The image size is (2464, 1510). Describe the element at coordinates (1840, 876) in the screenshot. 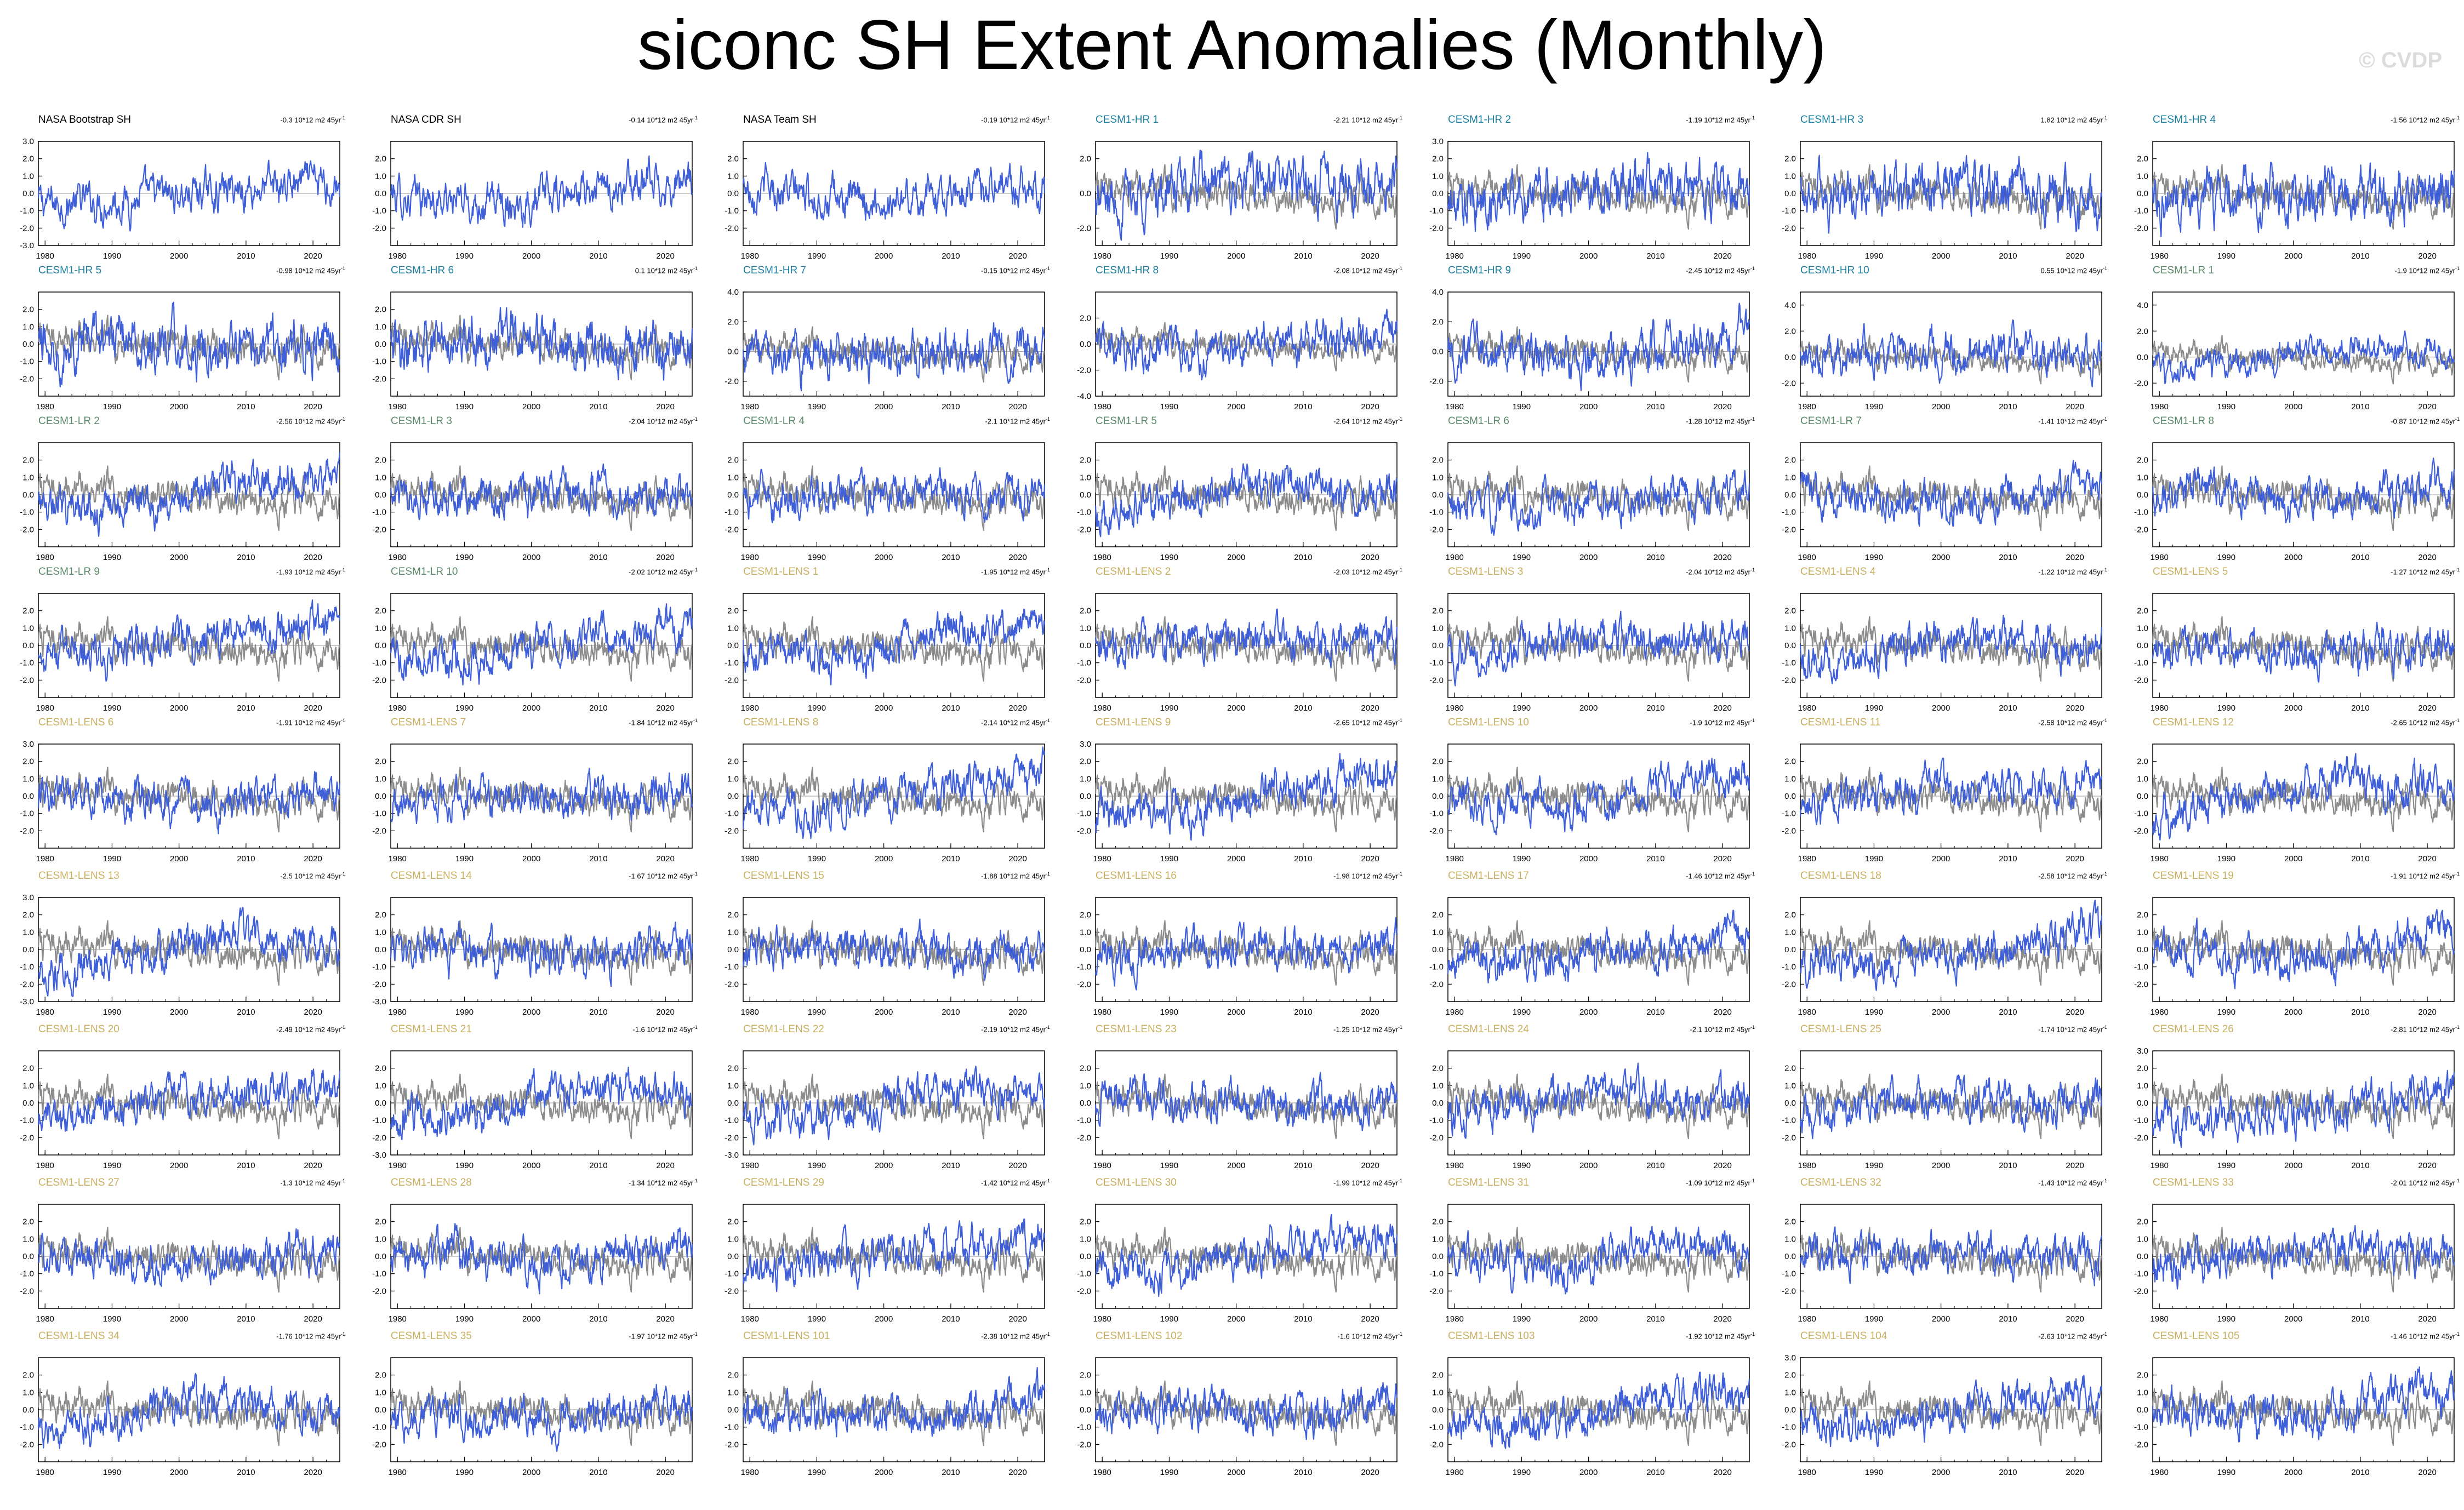

I see `panel-title: CESM1-LENS 18` at that location.